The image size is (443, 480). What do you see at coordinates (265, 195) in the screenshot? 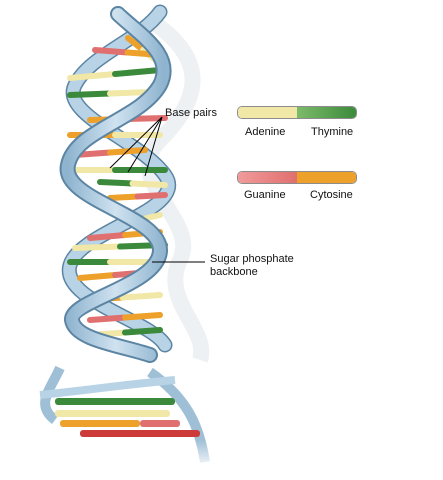
I see `guanine-label: Guanine` at bounding box center [265, 195].